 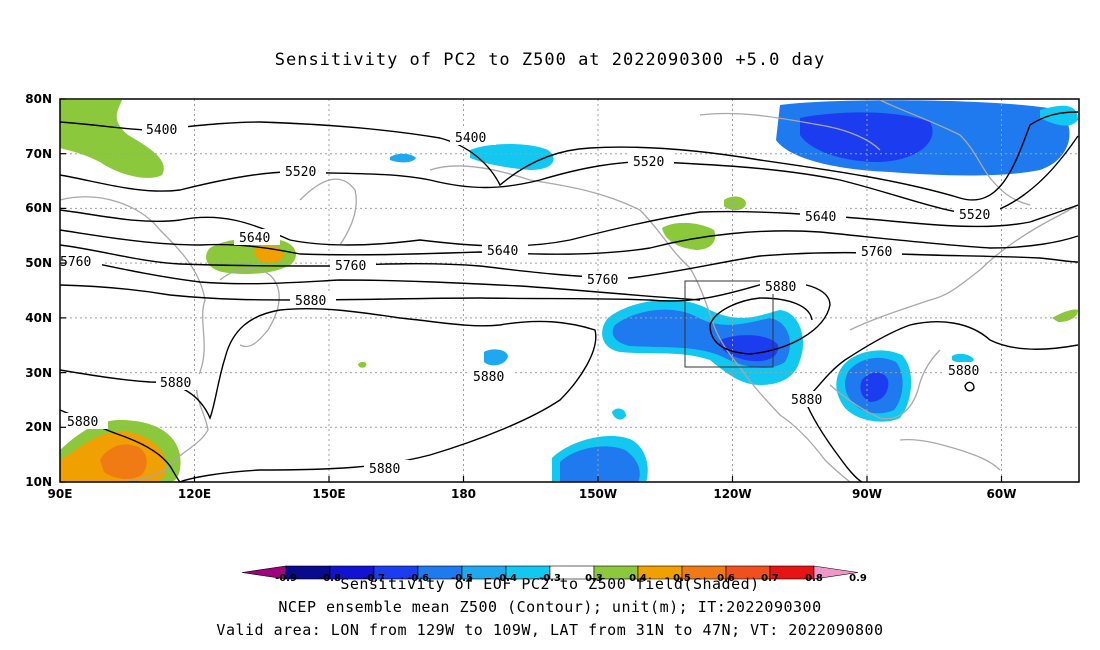 I want to click on shade-cyan-small-d, so click(x=963, y=358).